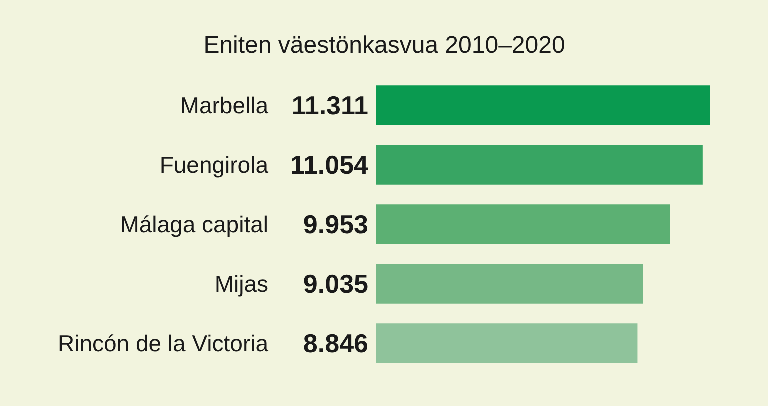 This screenshot has width=768, height=406. What do you see at coordinates (330, 165) in the screenshot?
I see `data-label: 11.054` at bounding box center [330, 165].